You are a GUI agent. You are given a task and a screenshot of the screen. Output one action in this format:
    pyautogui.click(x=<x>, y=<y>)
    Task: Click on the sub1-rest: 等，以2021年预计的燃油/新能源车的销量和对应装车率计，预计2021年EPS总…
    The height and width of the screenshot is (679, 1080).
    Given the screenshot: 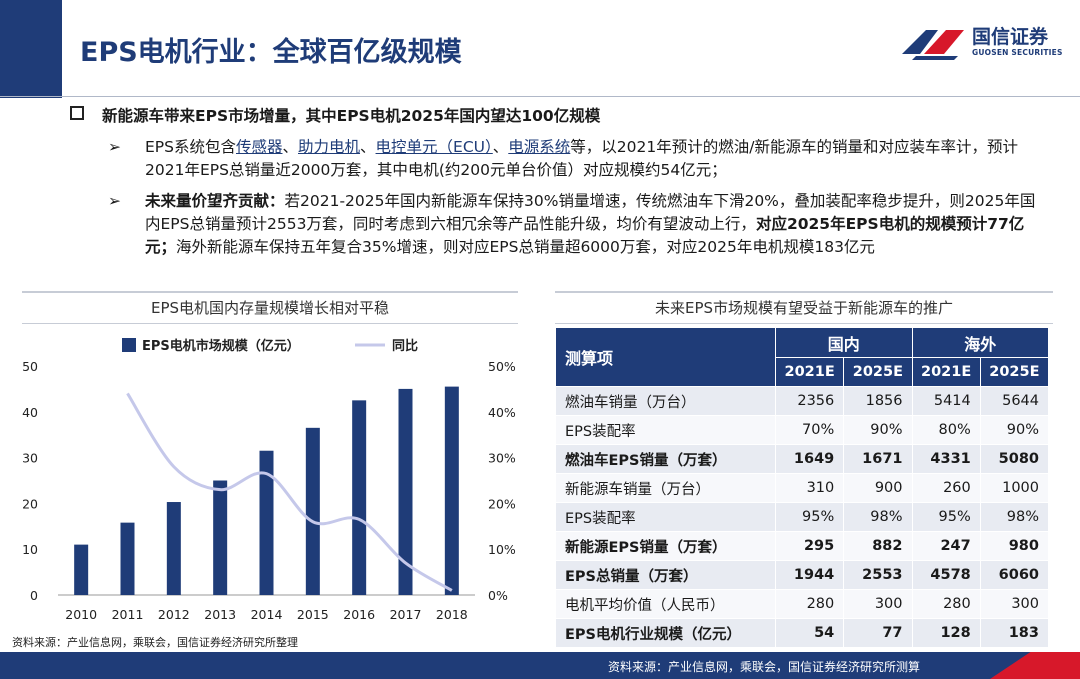 What is the action you would take?
    pyautogui.click(x=581, y=158)
    